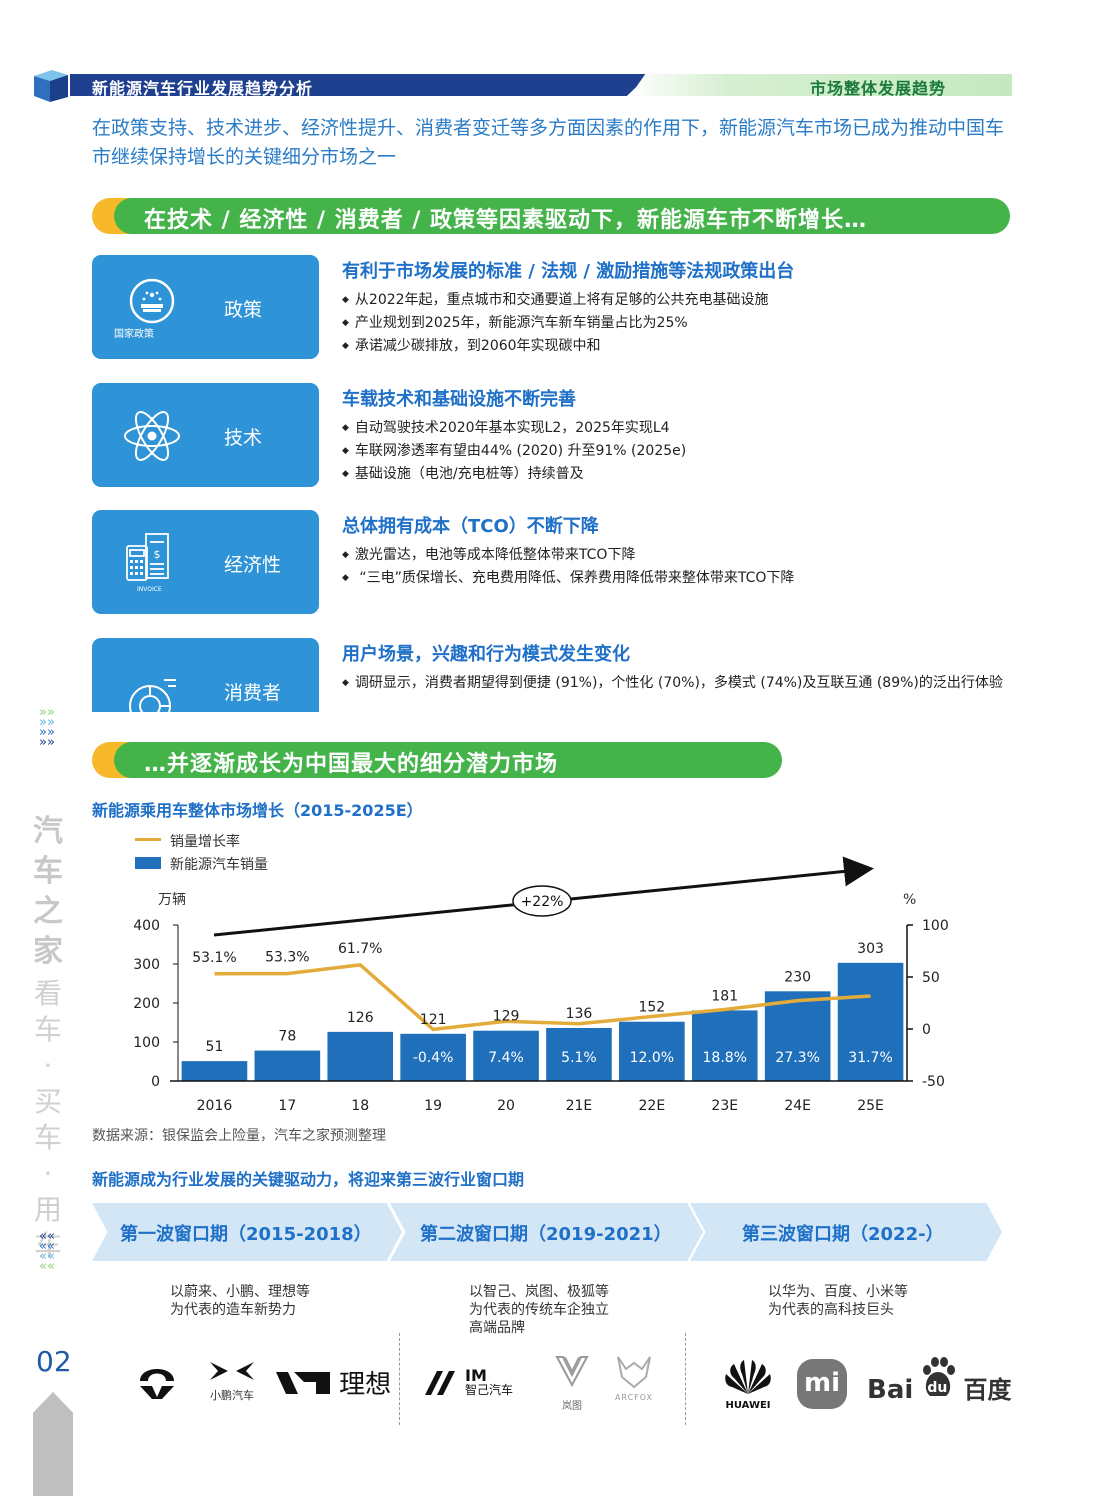  Describe the element at coordinates (47, 1119) in the screenshot. I see `side-slogan-text: 看车·买车·用车` at that location.